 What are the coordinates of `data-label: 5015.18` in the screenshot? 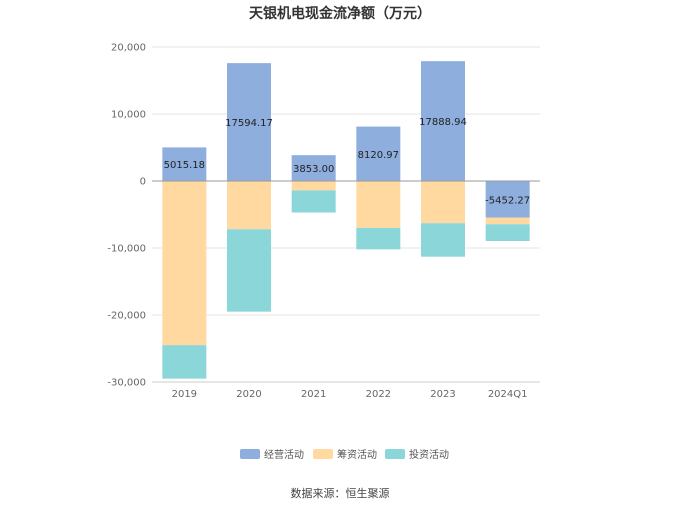 It's located at (184, 165).